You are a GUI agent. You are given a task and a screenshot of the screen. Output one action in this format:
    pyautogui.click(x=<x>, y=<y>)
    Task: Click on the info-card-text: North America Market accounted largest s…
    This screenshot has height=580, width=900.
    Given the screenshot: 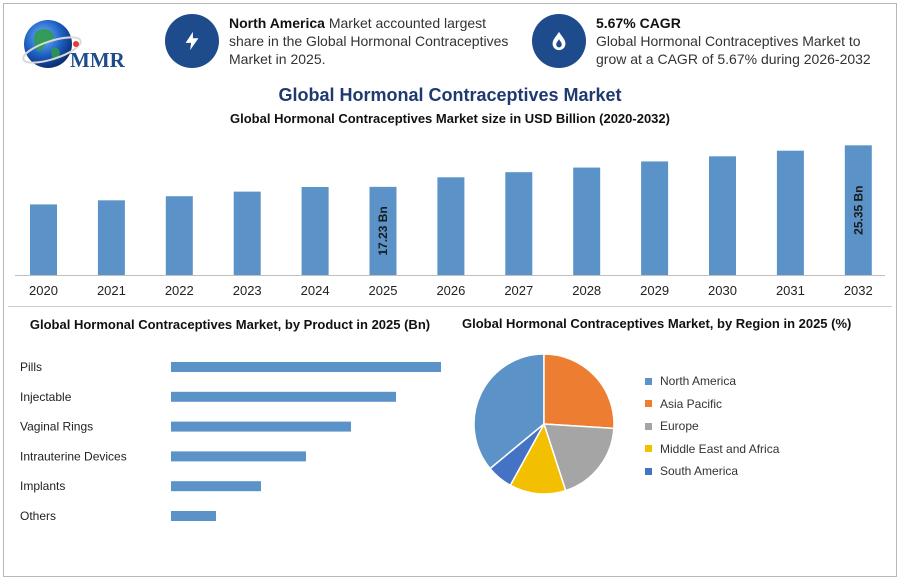 What is the action you would take?
    pyautogui.click(x=372, y=41)
    